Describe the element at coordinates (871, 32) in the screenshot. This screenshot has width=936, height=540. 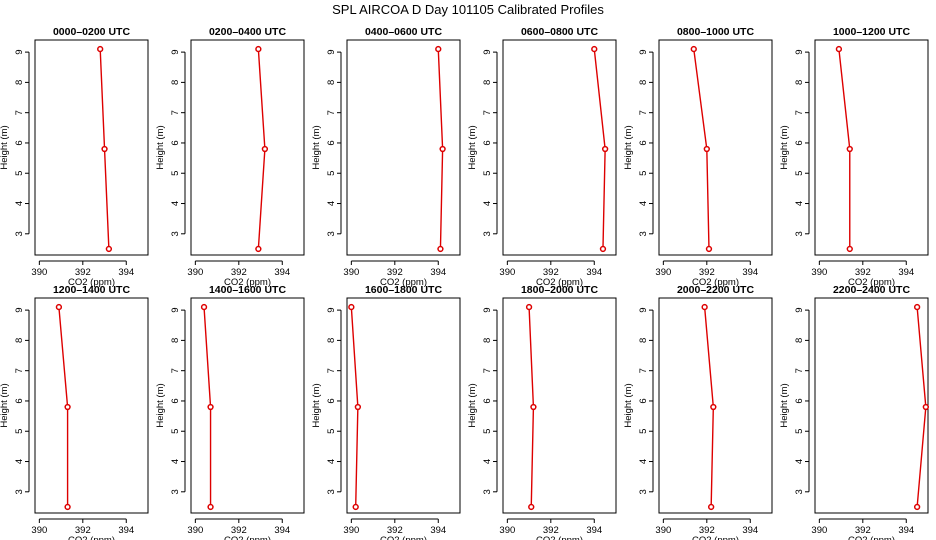
I see `panel-title: 1000–1200 UTC` at that location.